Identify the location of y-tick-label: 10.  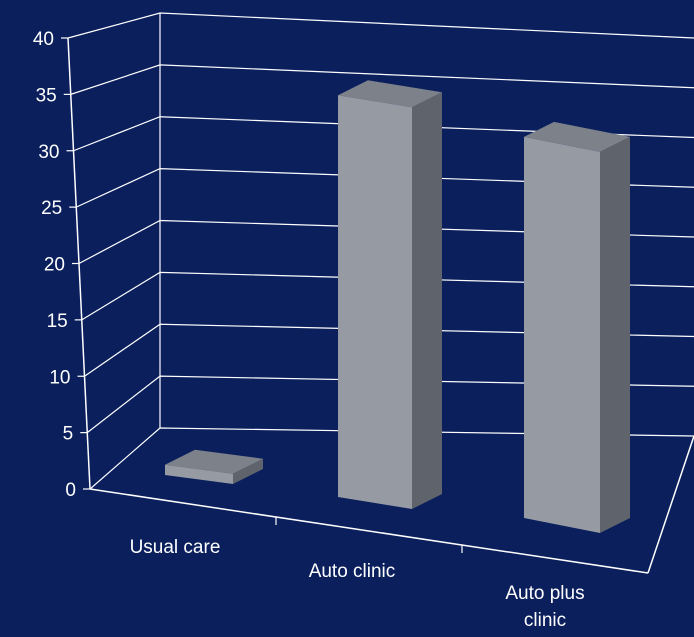
(59, 377).